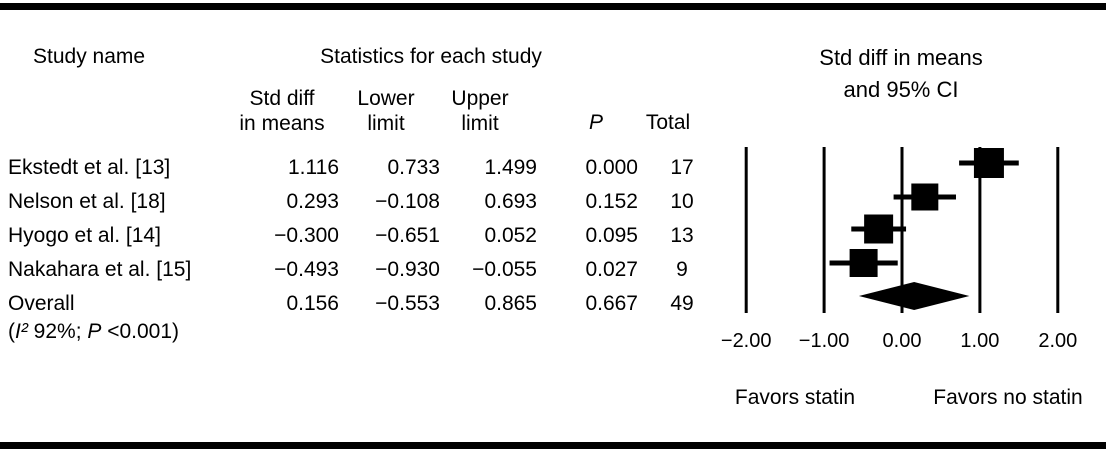 The width and height of the screenshot is (1106, 450). What do you see at coordinates (100, 269) in the screenshot?
I see `cell-study: Nakahara et al. [15]` at bounding box center [100, 269].